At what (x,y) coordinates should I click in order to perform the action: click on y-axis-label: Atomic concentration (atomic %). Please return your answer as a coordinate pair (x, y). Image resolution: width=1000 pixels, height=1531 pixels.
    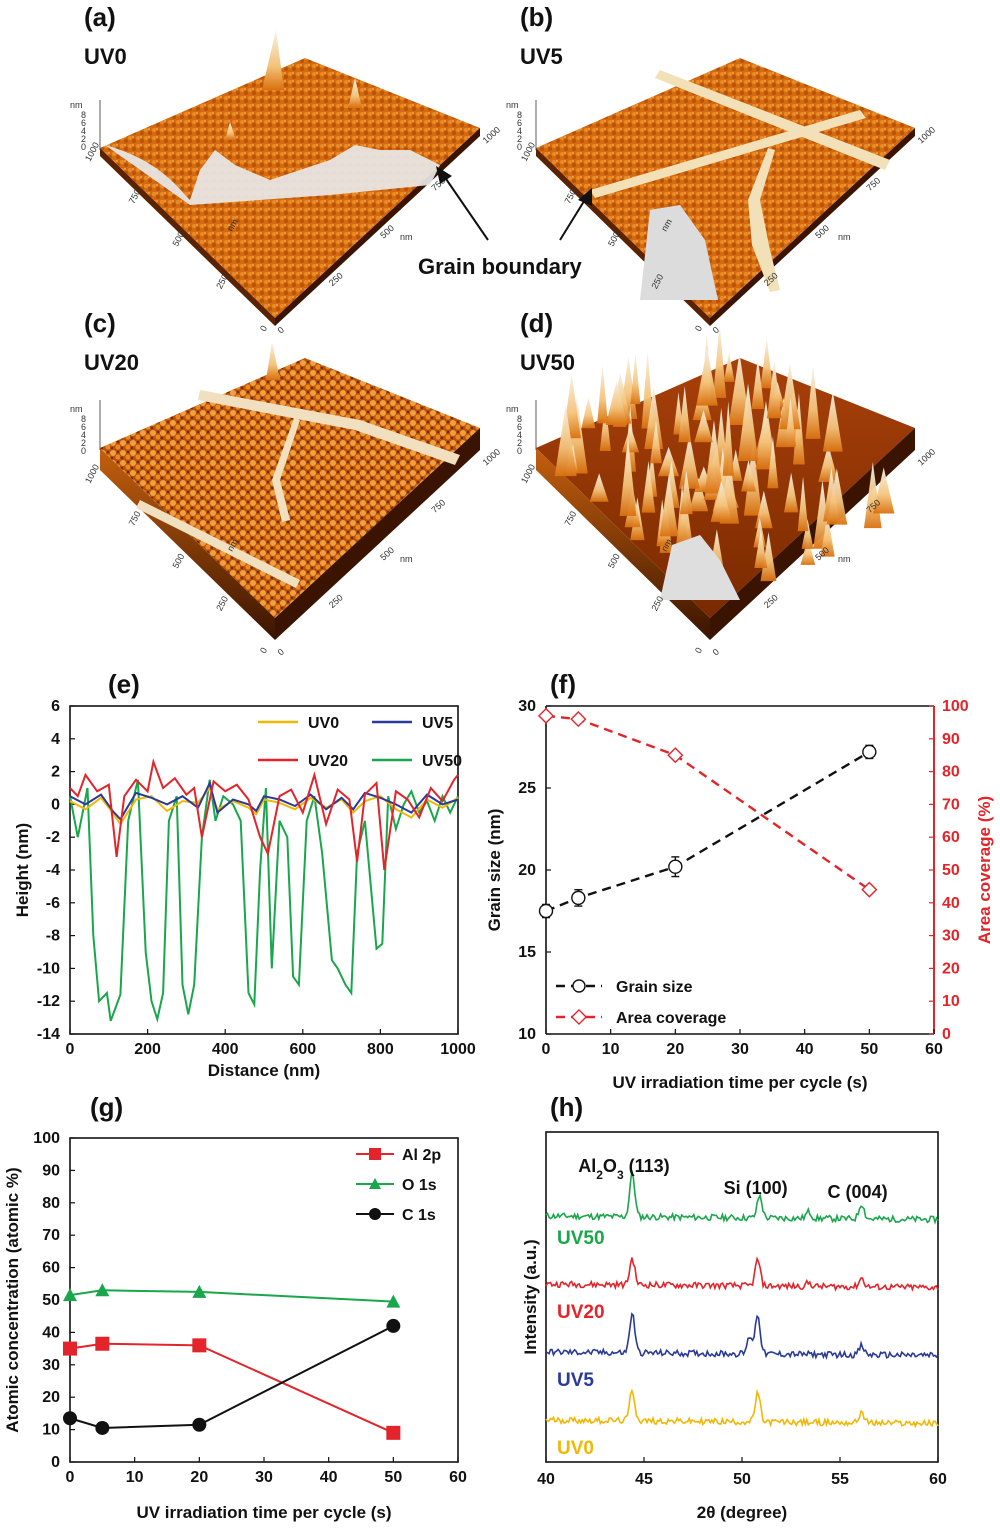
    Looking at the image, I should click on (12, 1299).